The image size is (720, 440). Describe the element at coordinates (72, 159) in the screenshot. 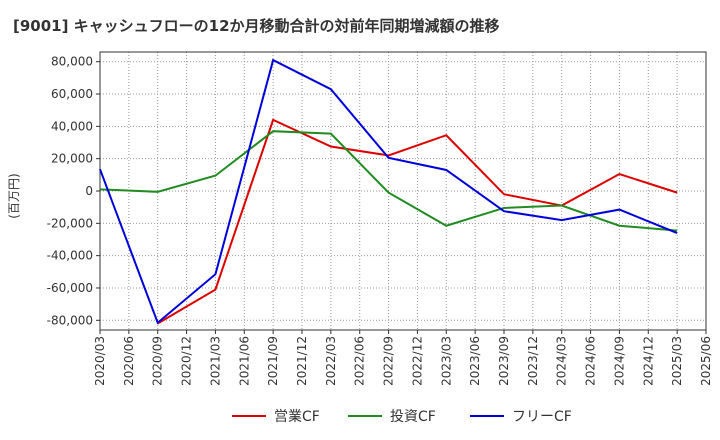

I see `y-tick-label: 20,000` at that location.